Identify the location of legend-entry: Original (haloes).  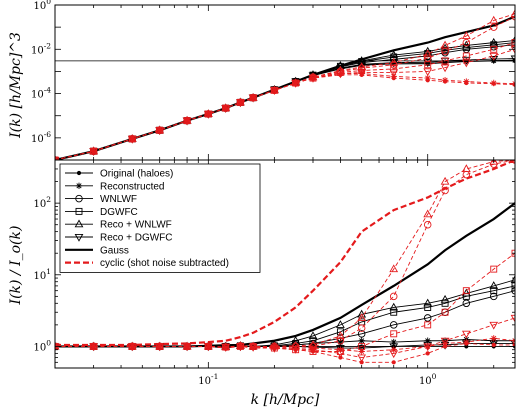
(119, 174).